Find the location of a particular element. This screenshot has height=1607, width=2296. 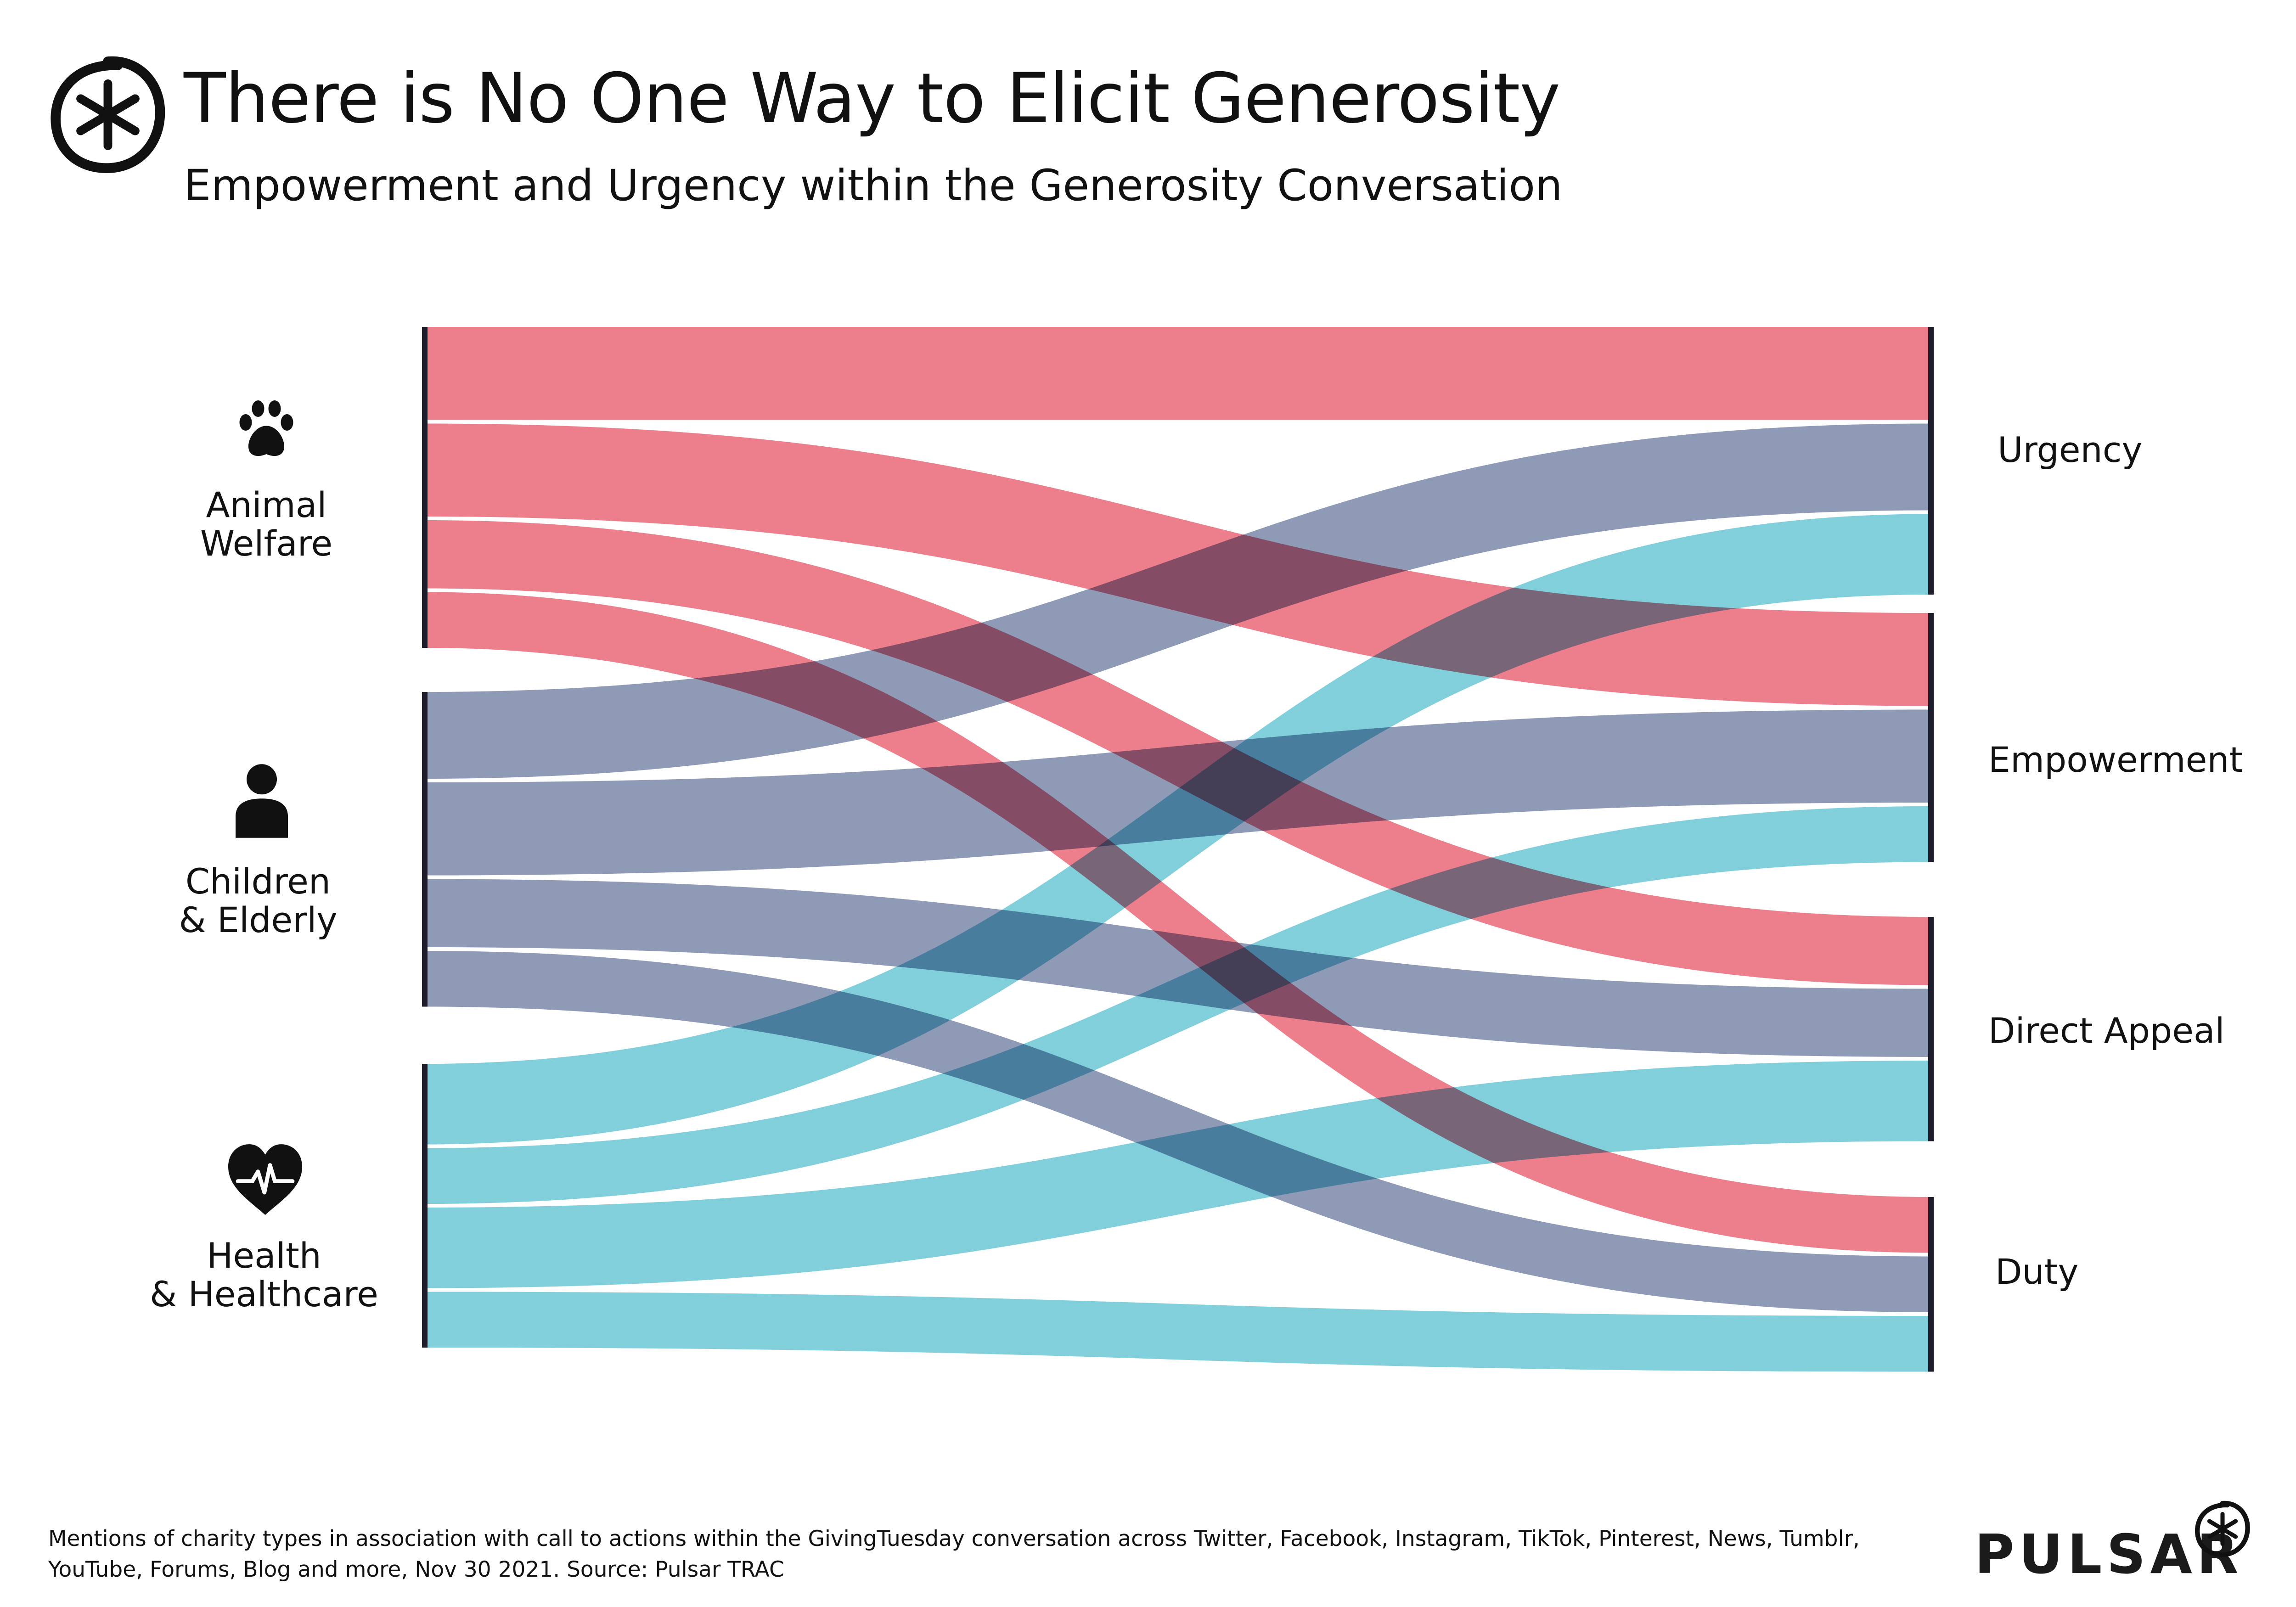

source-label-health-healthcare: Health & Healthcare is located at coordinates (264, 1275).